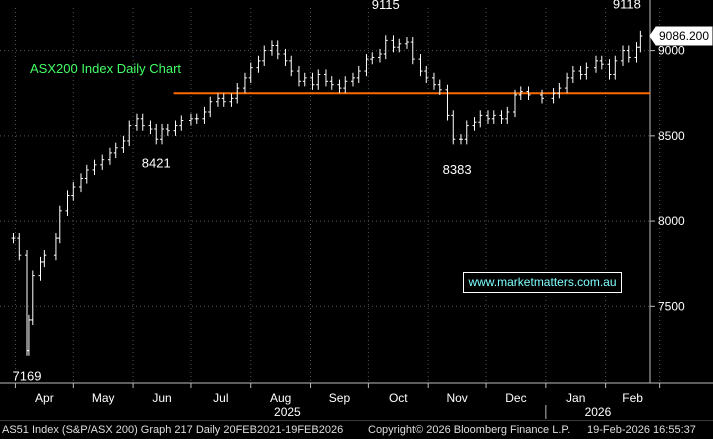 This screenshot has width=713, height=439. What do you see at coordinates (641, 430) in the screenshot?
I see `footer-timestamp: 19-Feb-2026 16:55:37` at bounding box center [641, 430].